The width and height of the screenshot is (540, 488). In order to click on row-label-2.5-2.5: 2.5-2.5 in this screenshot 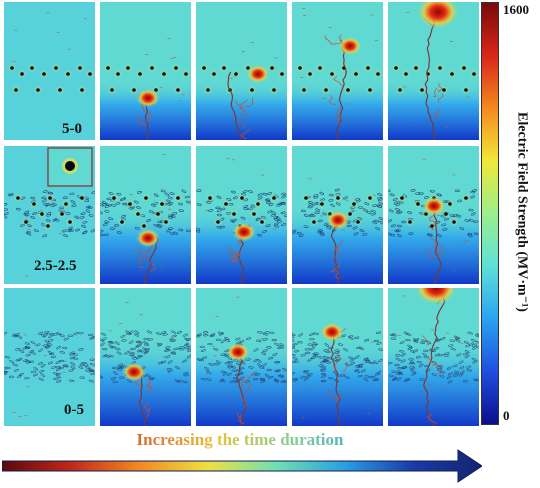, I will do `click(55, 266)`.